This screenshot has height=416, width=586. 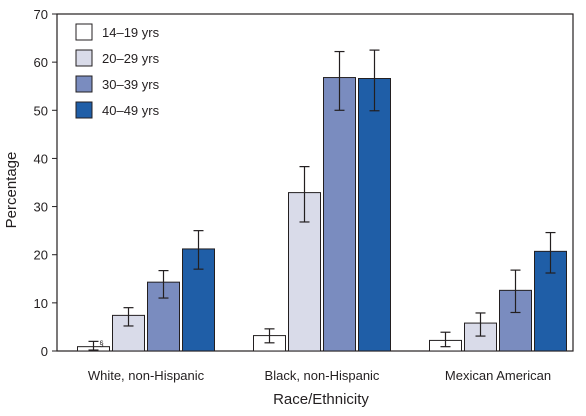 I want to click on legend-label: 20–29 yrs, so click(x=131, y=58).